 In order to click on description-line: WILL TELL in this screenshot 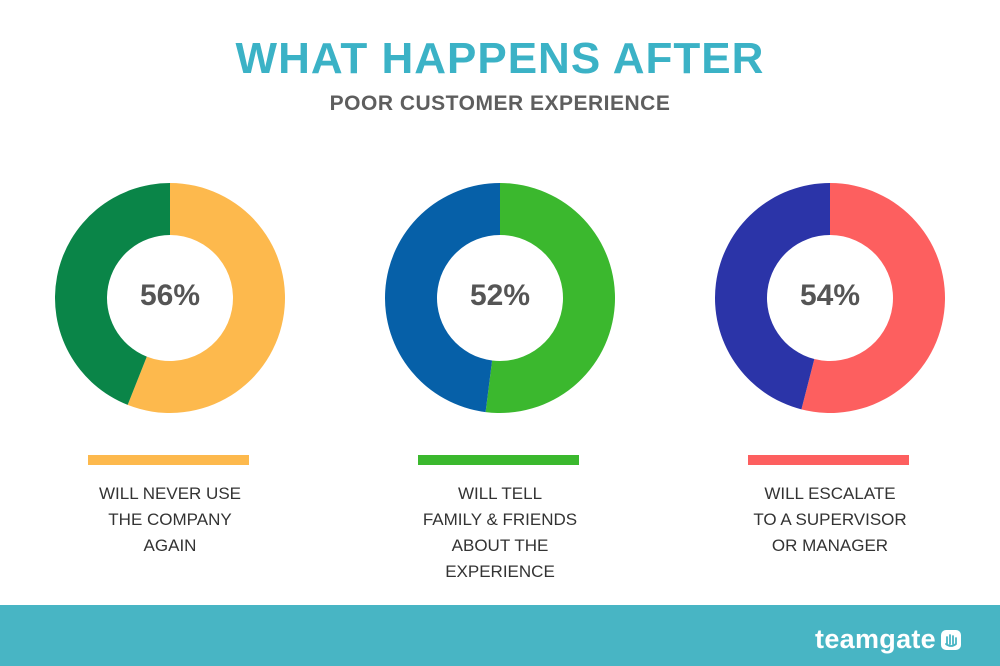, I will do `click(500, 493)`.